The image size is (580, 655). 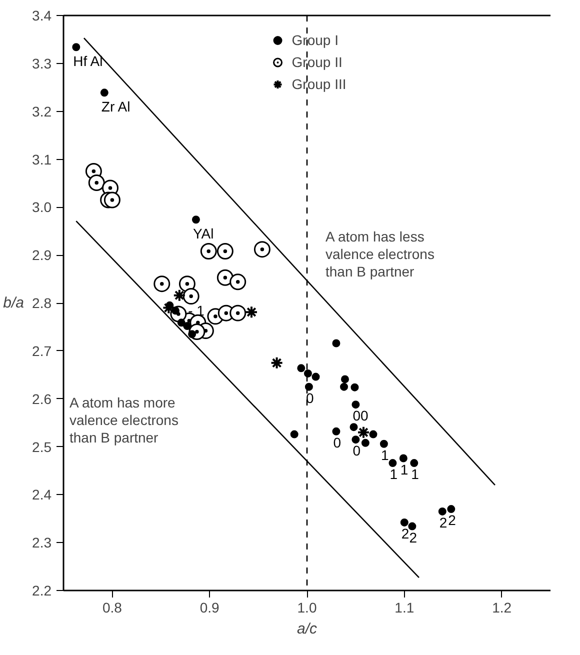 What do you see at coordinates (42, 590) in the screenshot?
I see `y-tick-label: 2.2` at bounding box center [42, 590].